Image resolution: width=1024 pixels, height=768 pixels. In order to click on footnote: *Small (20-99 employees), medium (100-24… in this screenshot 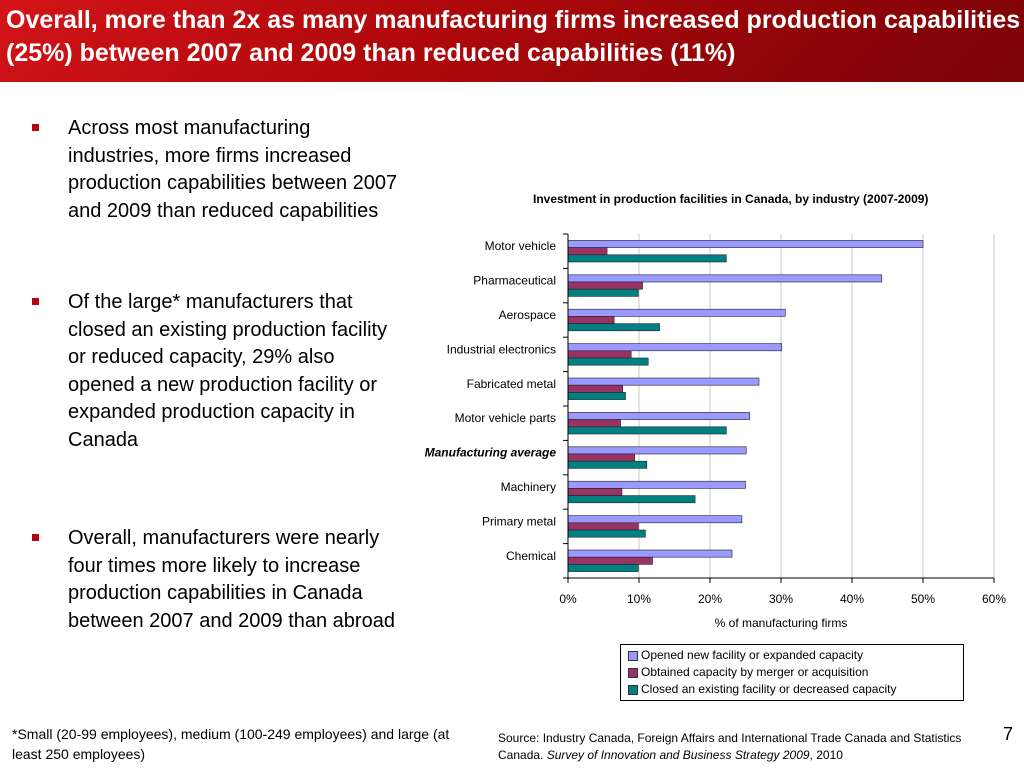, I will do `click(231, 744)`.